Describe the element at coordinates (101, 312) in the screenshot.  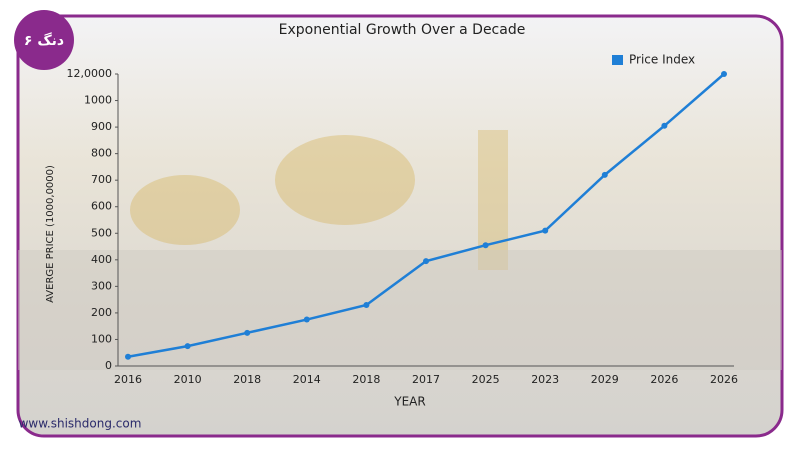
I see `y-tick-label: 200` at that location.